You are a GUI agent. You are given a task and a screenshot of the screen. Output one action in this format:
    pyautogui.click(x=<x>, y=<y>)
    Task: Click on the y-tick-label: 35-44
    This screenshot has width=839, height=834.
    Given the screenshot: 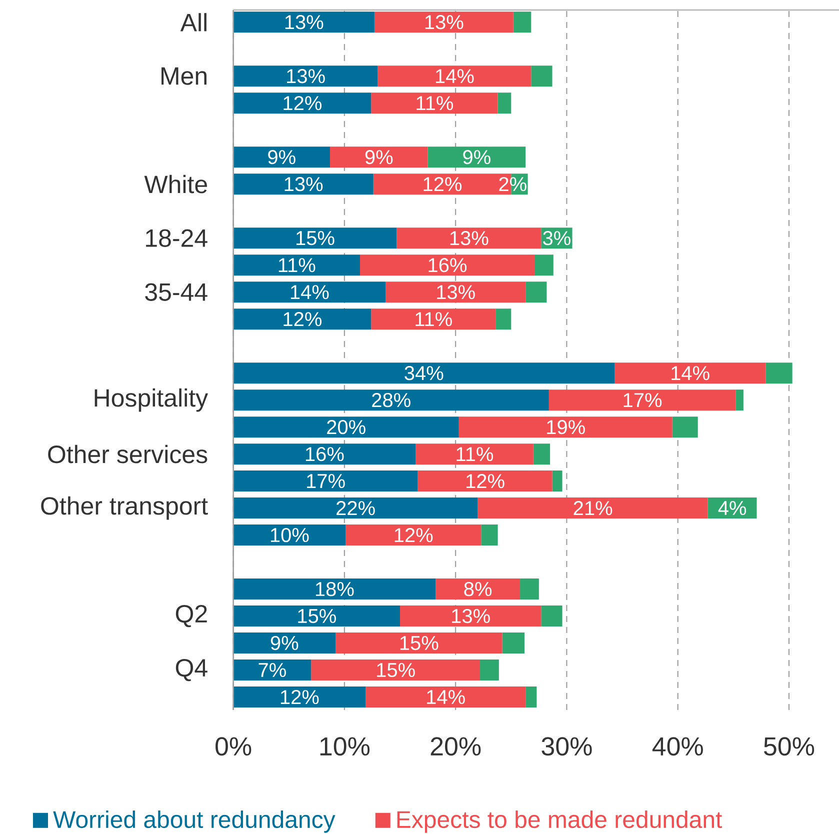 What is the action you would take?
    pyautogui.click(x=176, y=292)
    